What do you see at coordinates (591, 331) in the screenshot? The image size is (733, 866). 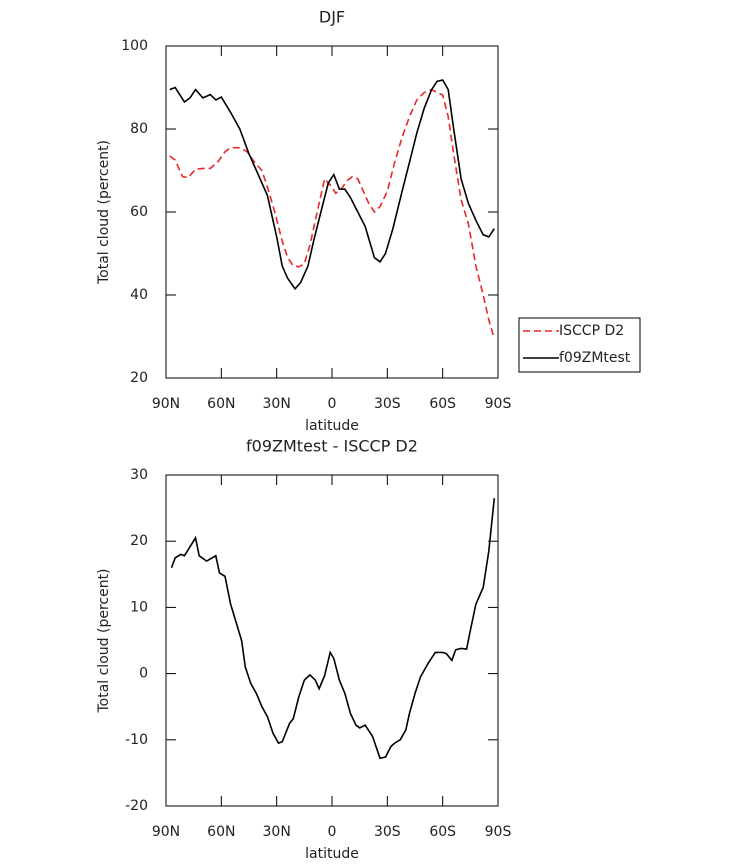 I see `legend-label: ISCCP D2` at bounding box center [591, 331].